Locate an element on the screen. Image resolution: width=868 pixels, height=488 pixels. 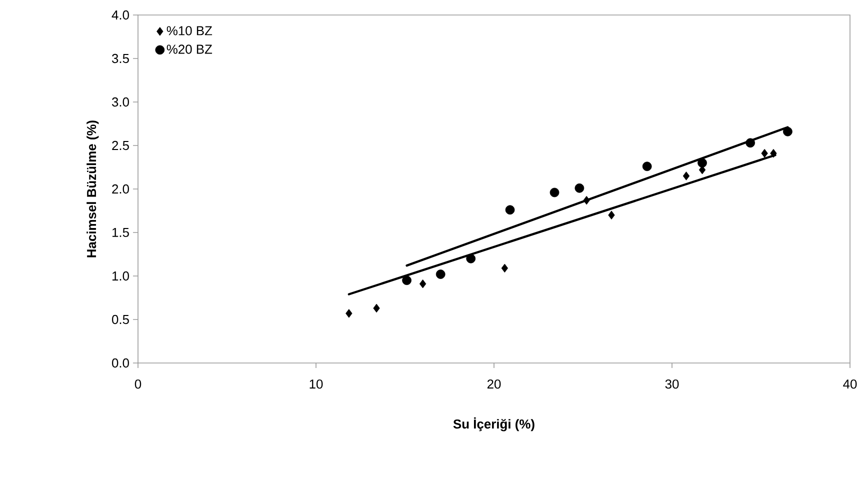
y-tick-label: 2.0 is located at coordinates (120, 189).